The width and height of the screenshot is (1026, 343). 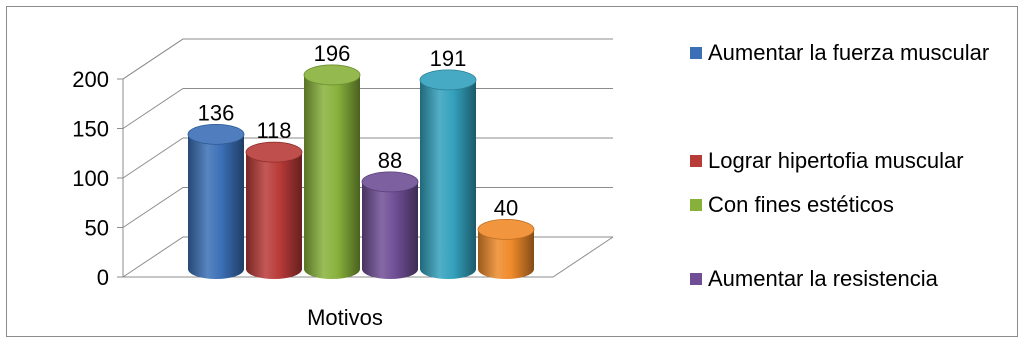 I want to click on data-label: 191, so click(x=448, y=58).